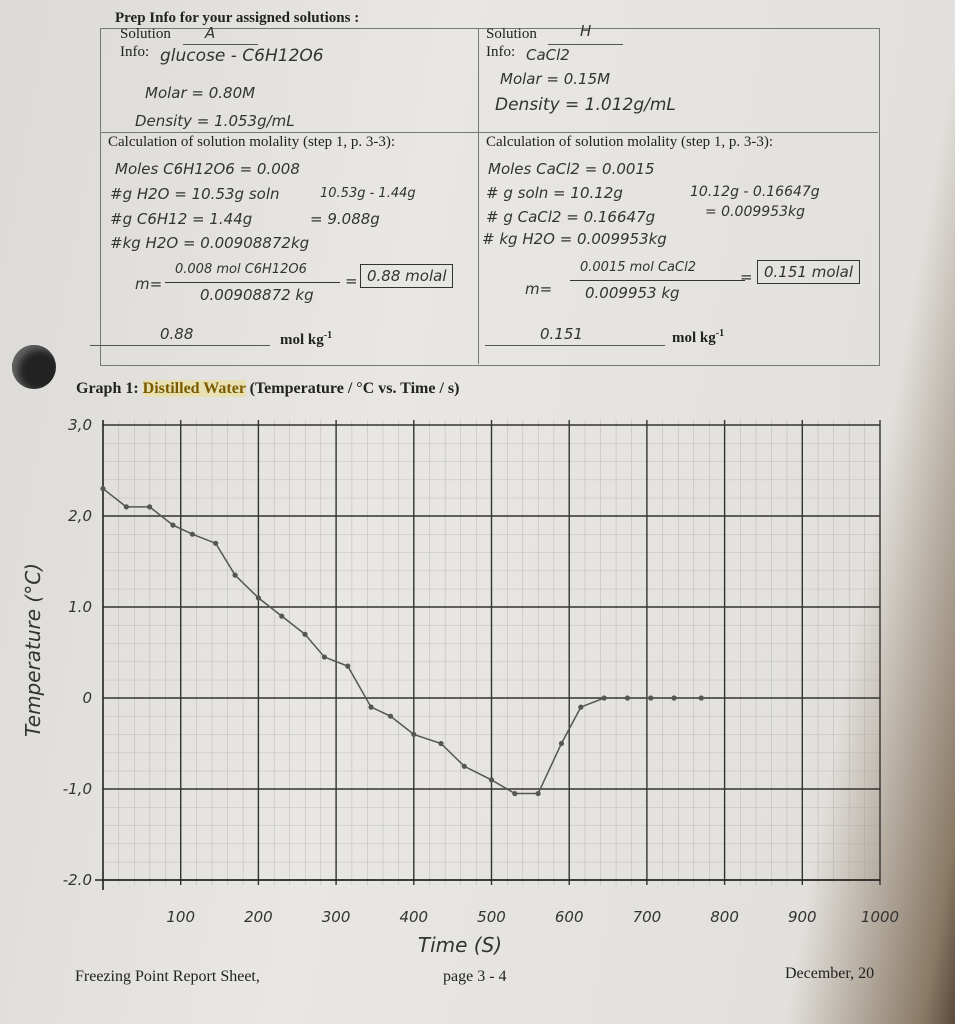 The image size is (955, 1024). I want to click on side-work: 10.12g - 0.16647g, so click(755, 192).